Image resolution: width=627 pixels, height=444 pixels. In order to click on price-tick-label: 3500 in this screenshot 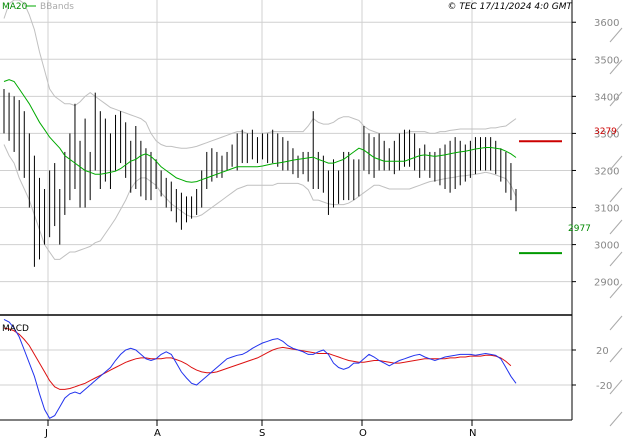, I will do `click(606, 60)`.